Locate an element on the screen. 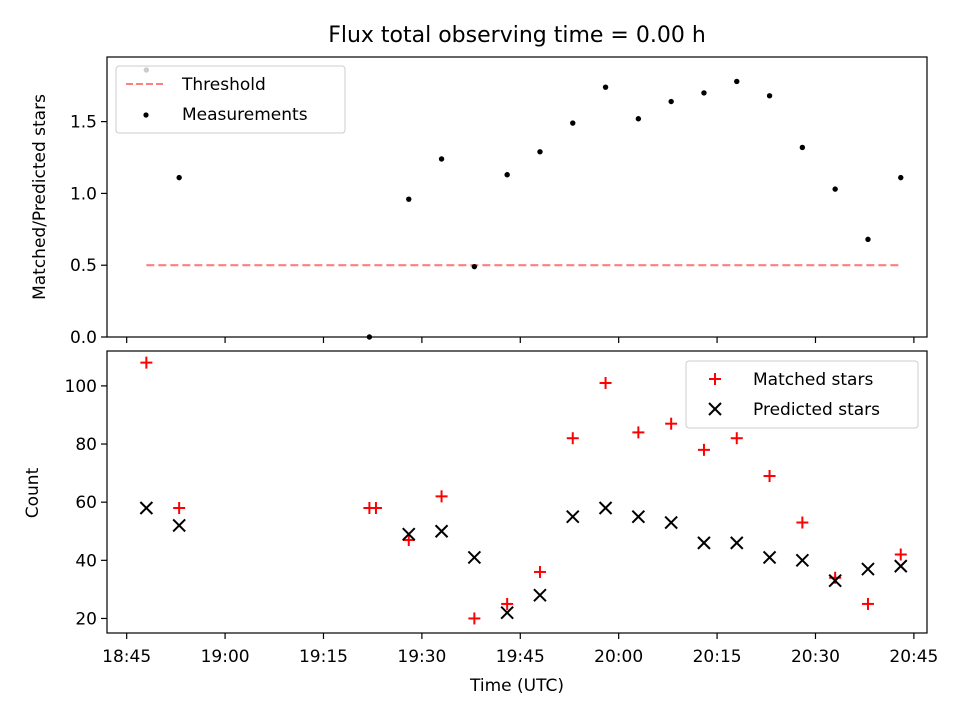 The width and height of the screenshot is (960, 720). x-tick-label: 20:45 is located at coordinates (913, 657).